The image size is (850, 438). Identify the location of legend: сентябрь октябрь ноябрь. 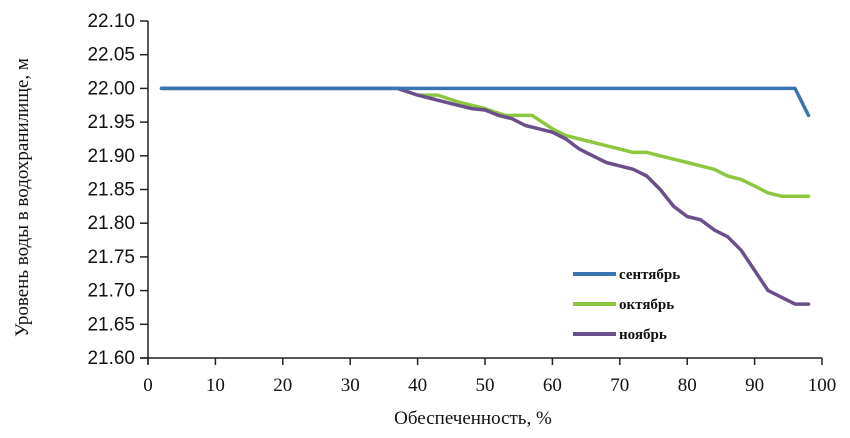
(626, 305).